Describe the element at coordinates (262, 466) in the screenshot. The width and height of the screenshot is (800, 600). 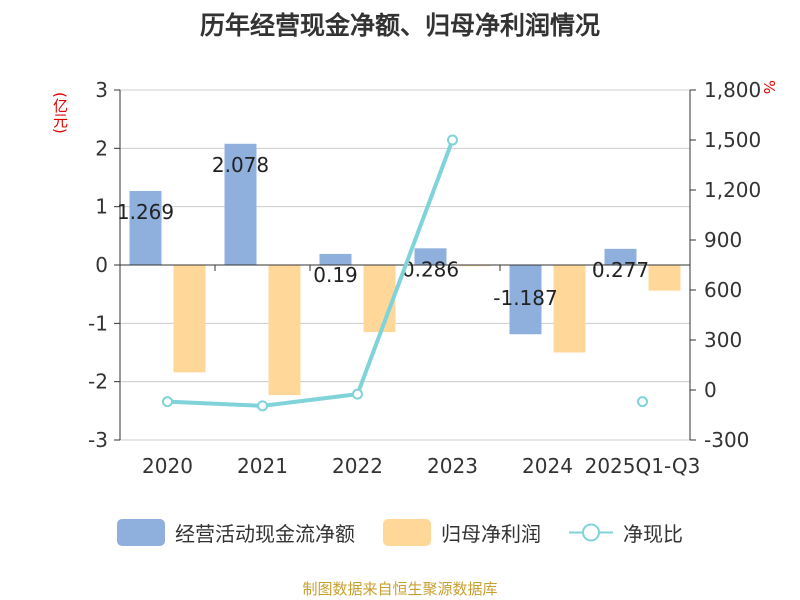
I see `category-label: 2021` at that location.